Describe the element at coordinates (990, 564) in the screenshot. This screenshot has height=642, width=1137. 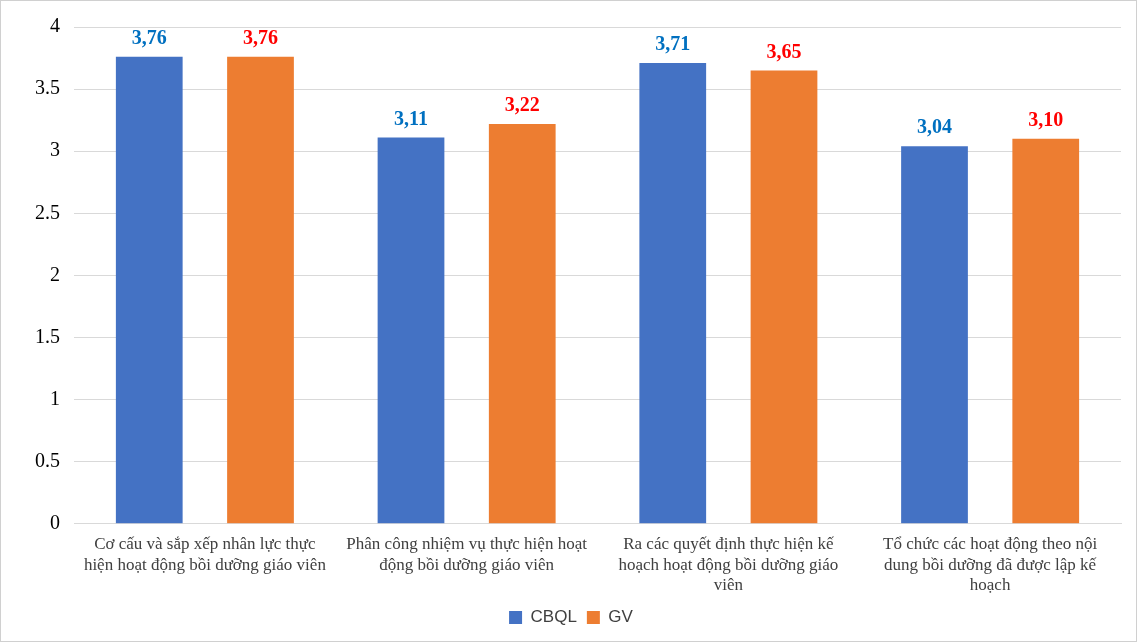
I see `x-tick-label: Tổ chức các hoạt động theo nội dung bồi dưỡng đã được lập kế hoạch` at that location.